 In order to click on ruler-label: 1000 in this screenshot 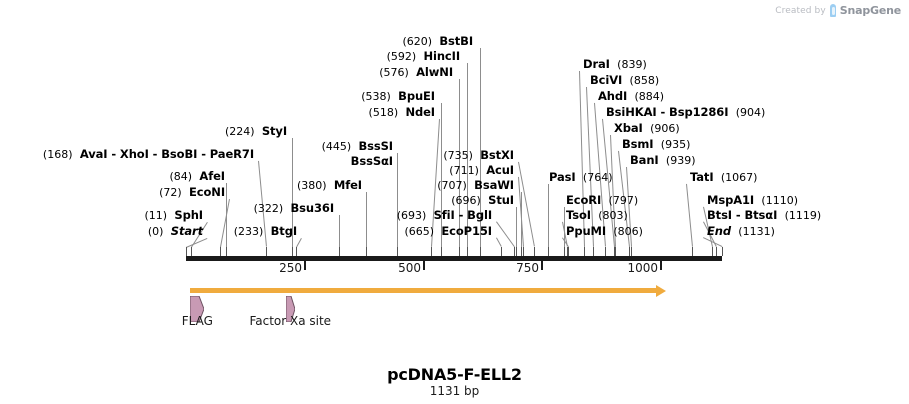, I will do `click(642, 268)`.